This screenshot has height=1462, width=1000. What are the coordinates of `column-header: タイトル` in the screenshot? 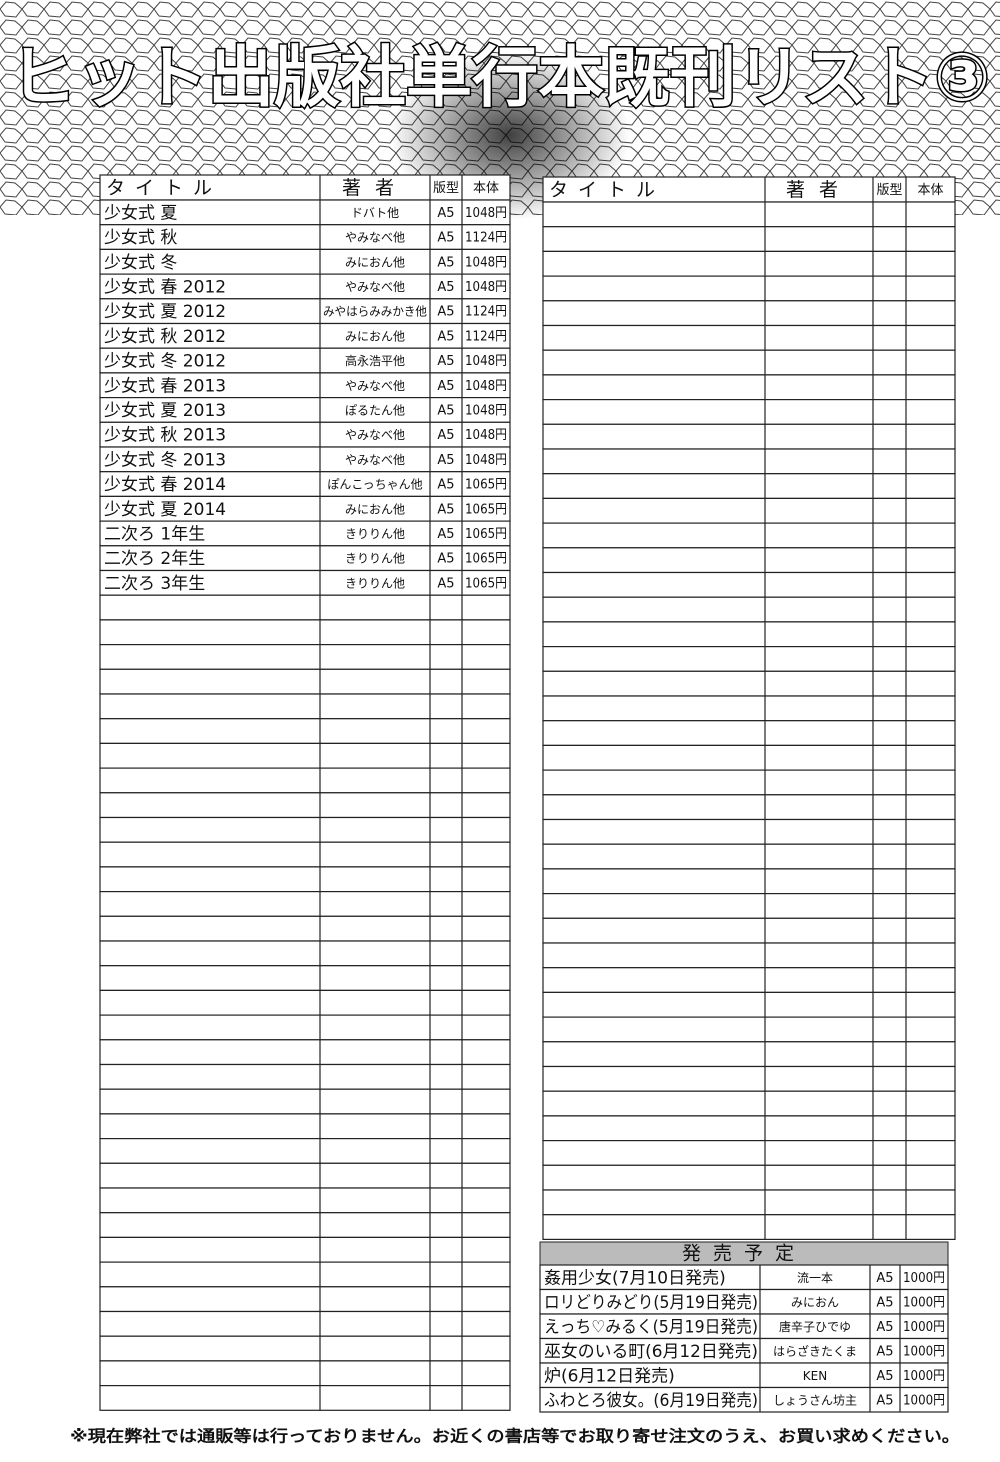 It's located at (164, 188).